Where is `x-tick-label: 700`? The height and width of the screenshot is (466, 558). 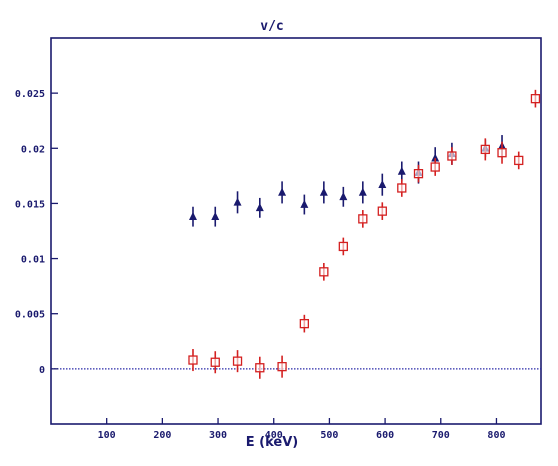
x-tick-label: 700 is located at coordinates (441, 435).